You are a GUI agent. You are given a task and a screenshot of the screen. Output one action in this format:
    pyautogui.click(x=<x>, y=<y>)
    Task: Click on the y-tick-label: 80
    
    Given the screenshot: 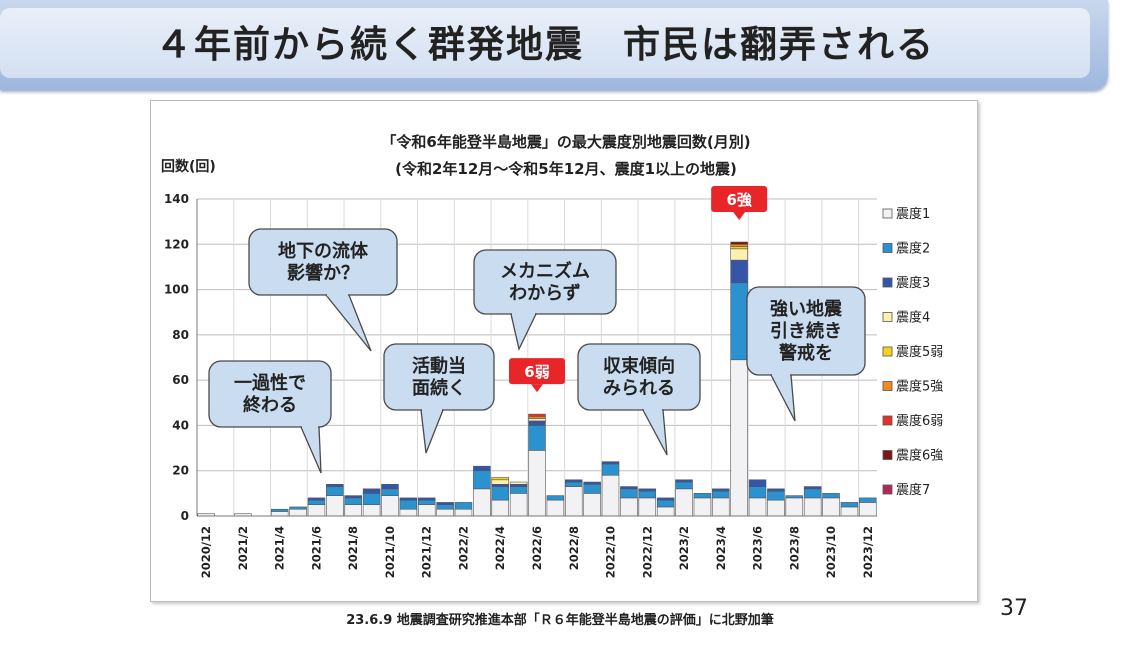 What is the action you would take?
    pyautogui.click(x=180, y=335)
    